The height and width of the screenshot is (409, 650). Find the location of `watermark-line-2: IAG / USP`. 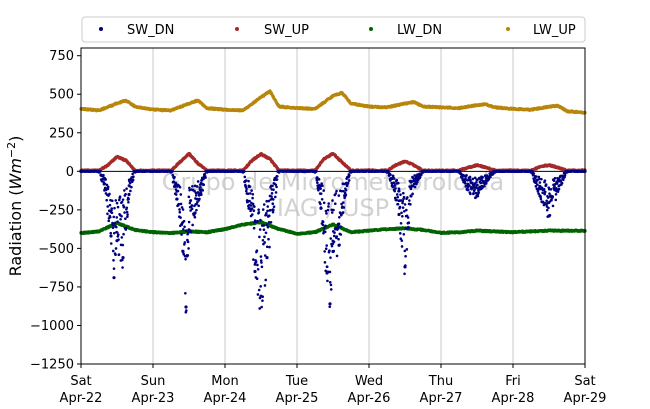

watermark-line-2: IAG / USP is located at coordinates (333, 208).